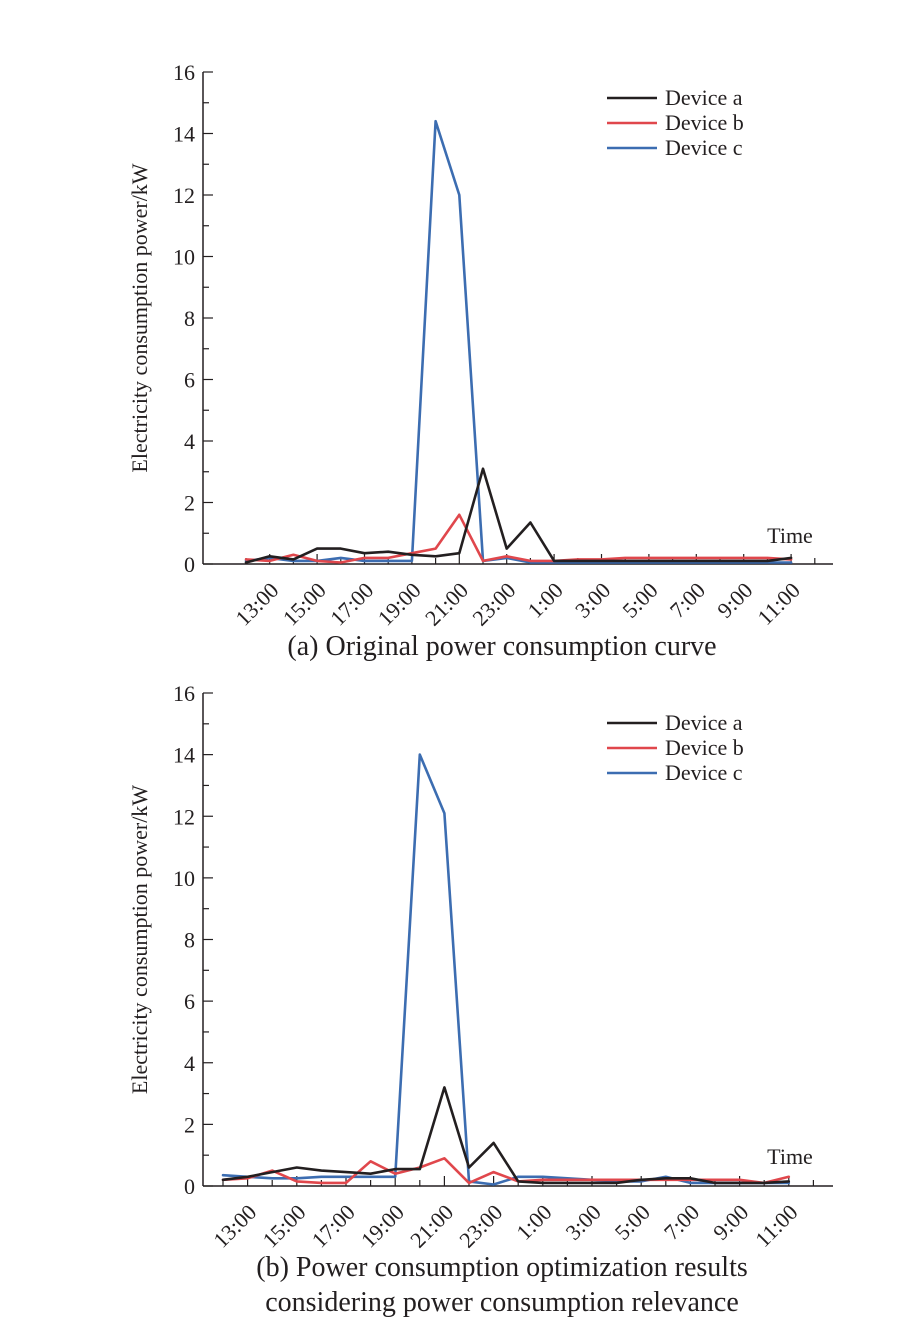 The image size is (900, 1321). Describe the element at coordinates (518, 538) in the screenshot. I see `series-line-device-b` at that location.